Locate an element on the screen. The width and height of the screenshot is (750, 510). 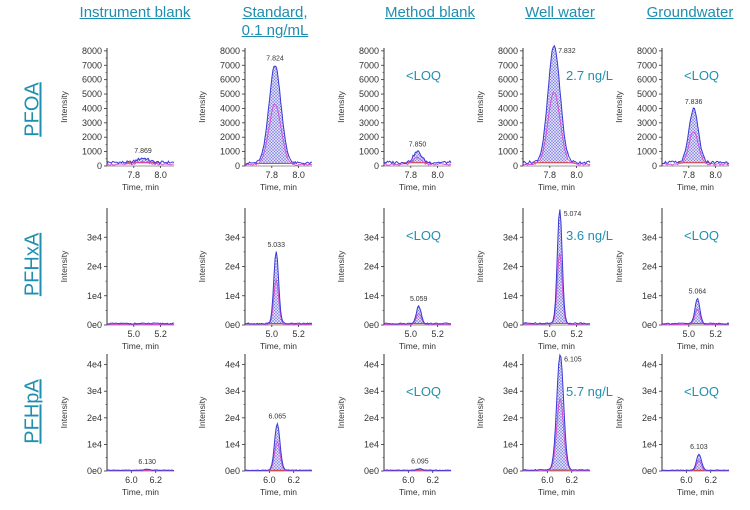
peak-rt-label: 5.064 is located at coordinates (698, 292).